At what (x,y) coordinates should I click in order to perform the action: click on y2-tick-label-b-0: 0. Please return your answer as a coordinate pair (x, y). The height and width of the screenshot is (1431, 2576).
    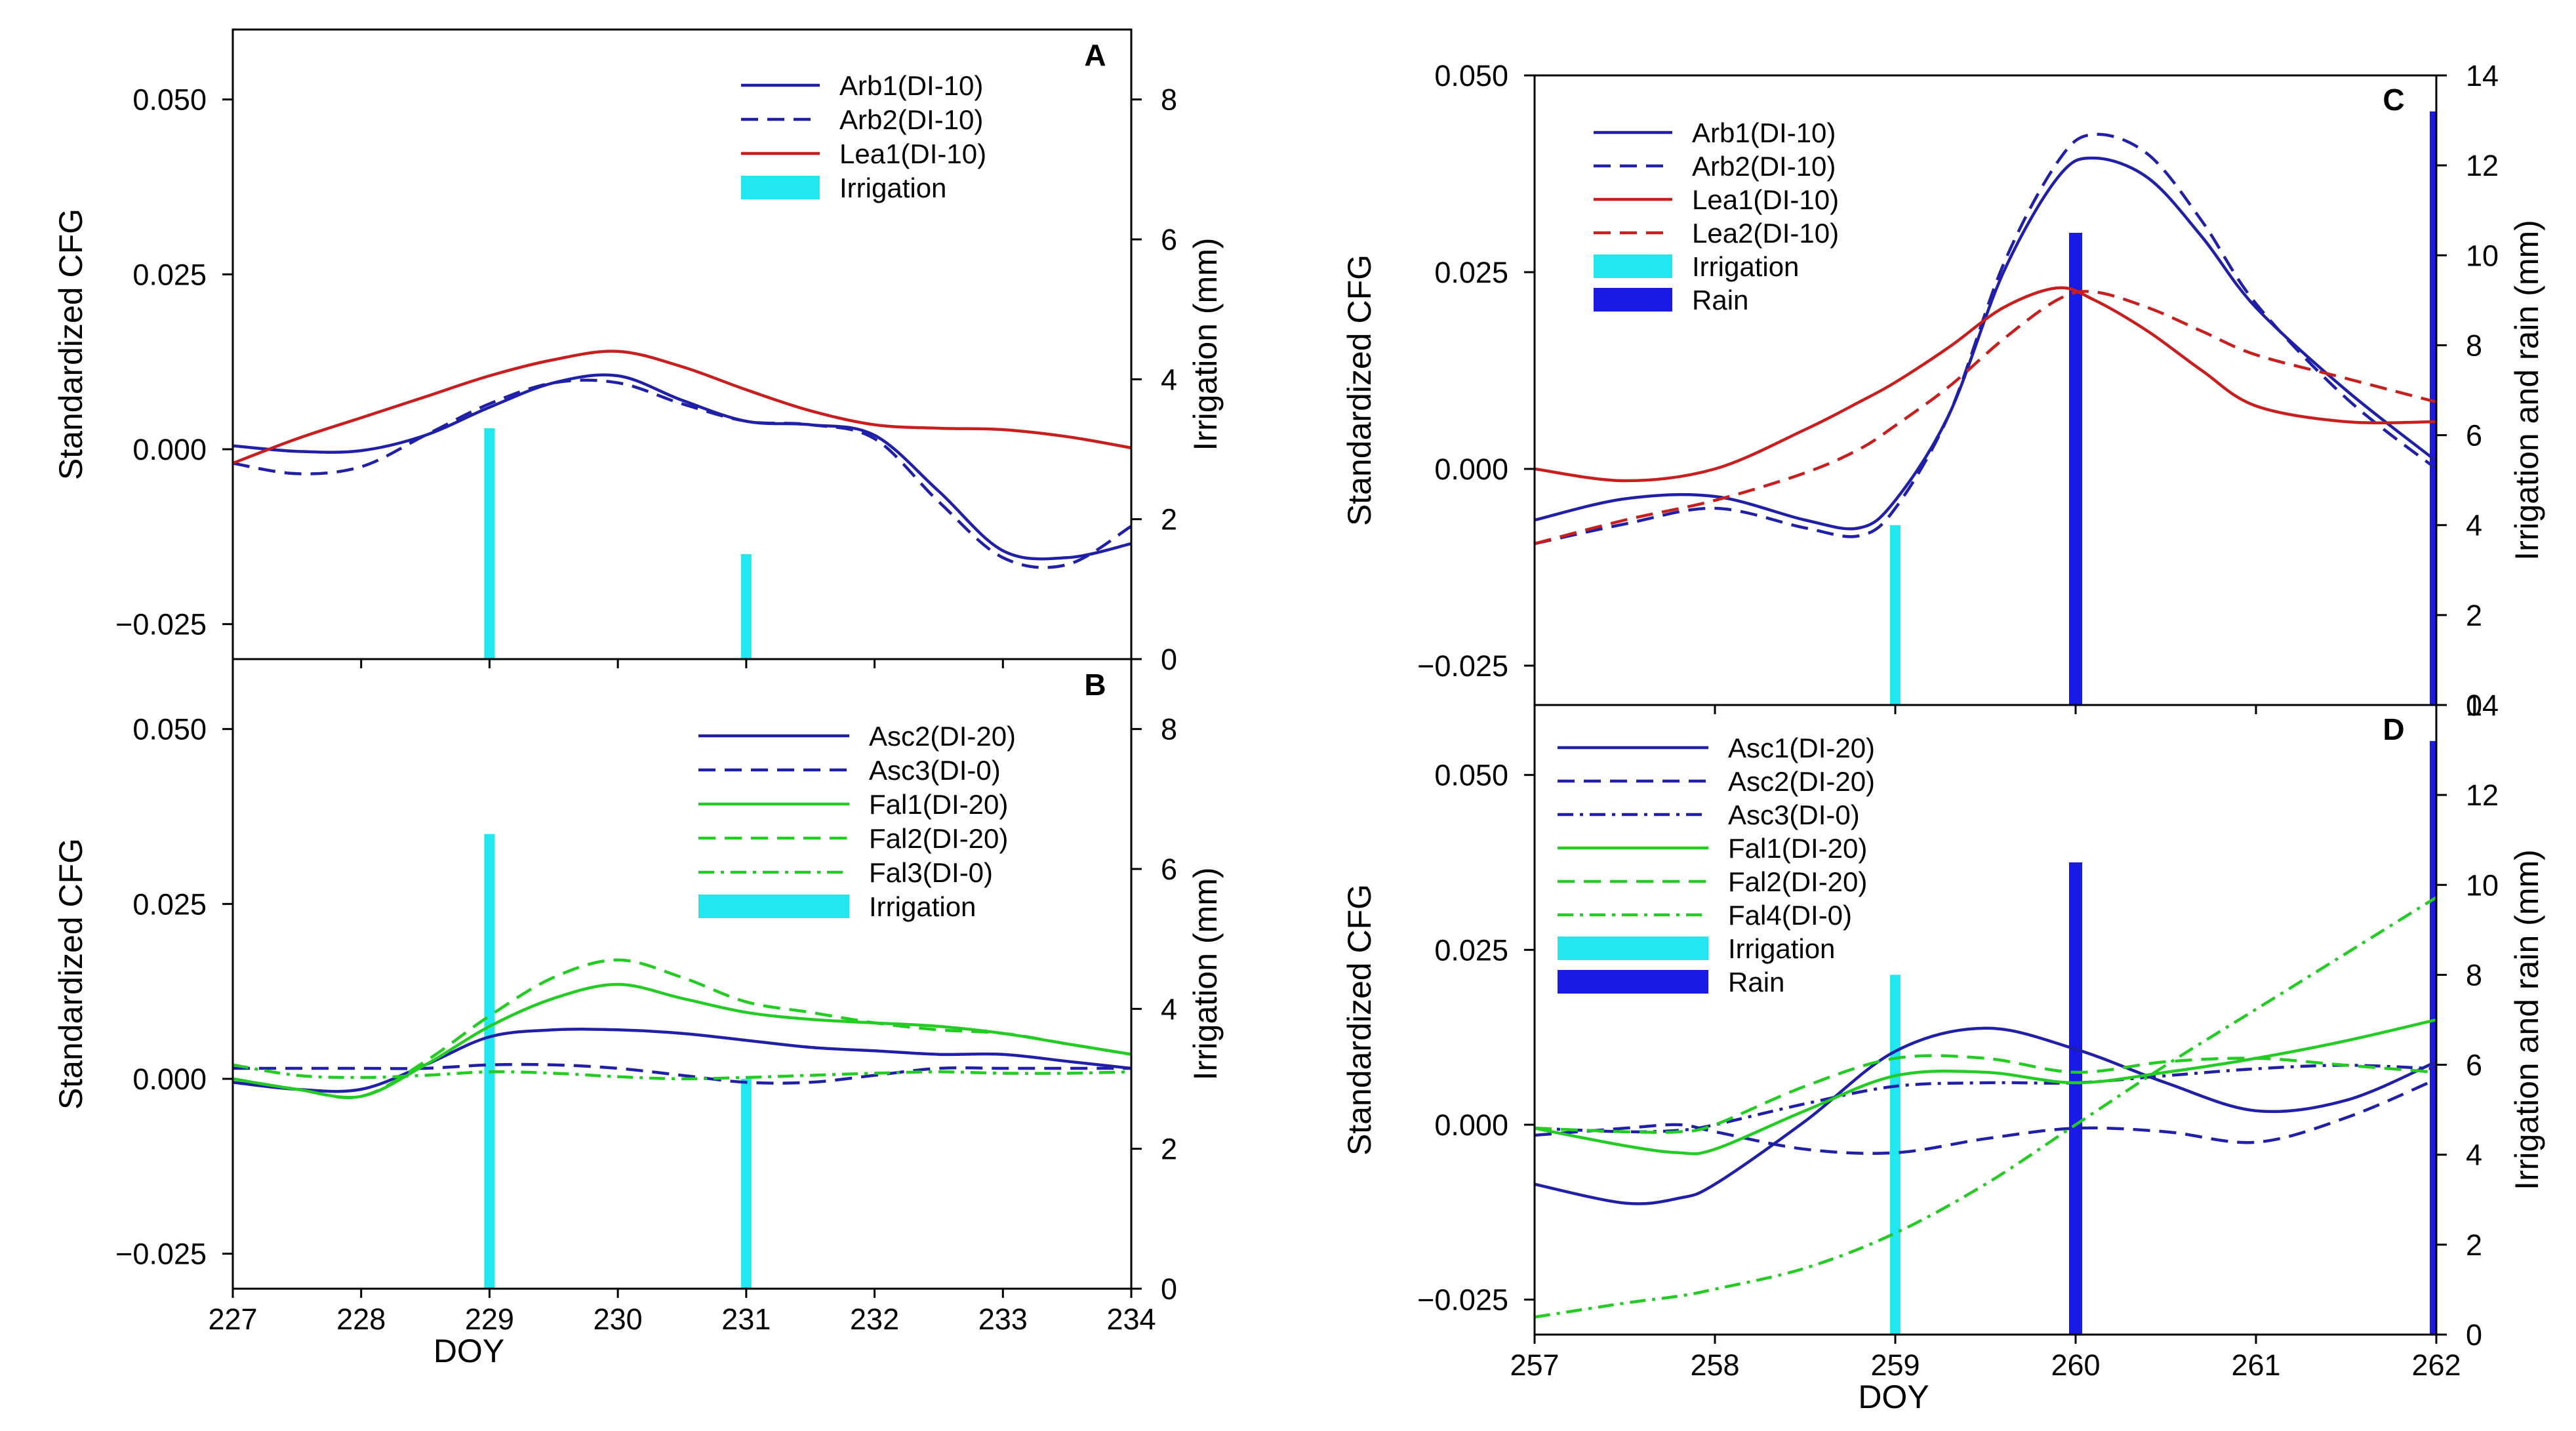
    Looking at the image, I should click on (1169, 1289).